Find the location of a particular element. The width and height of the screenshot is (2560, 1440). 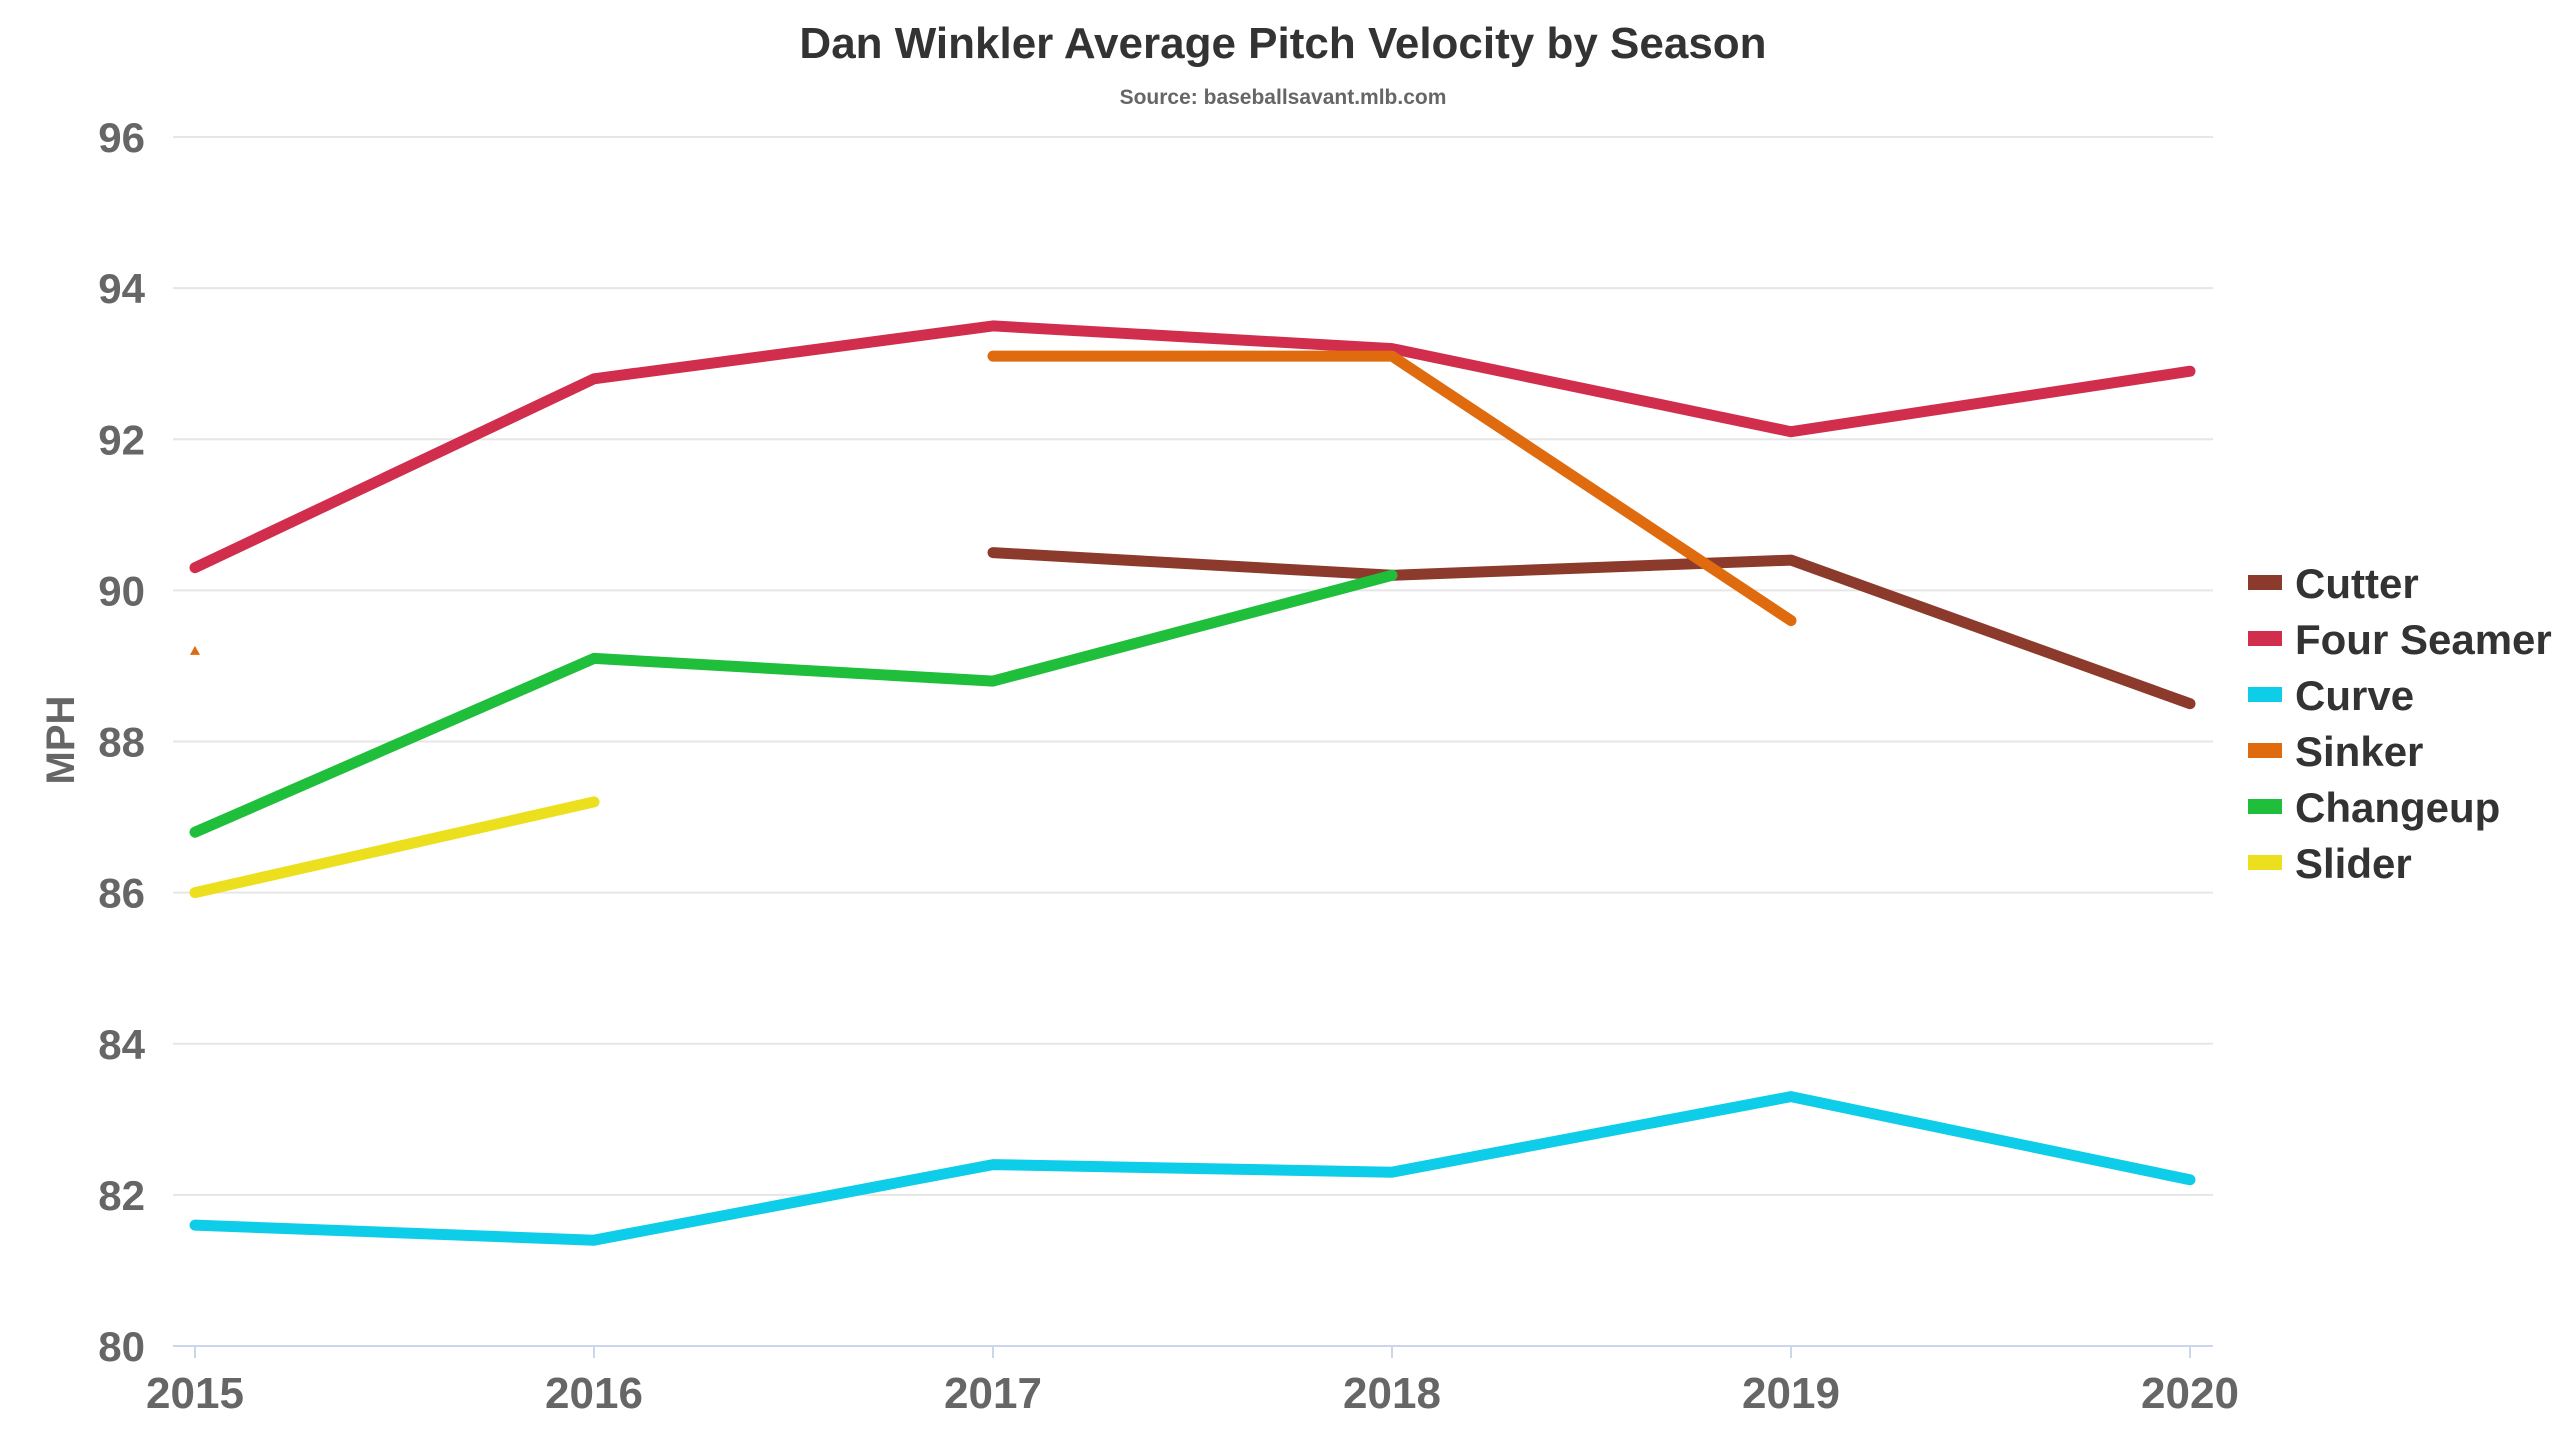

chart-subtitle: Source: baseballsavant.mlb.com is located at coordinates (1283, 97).